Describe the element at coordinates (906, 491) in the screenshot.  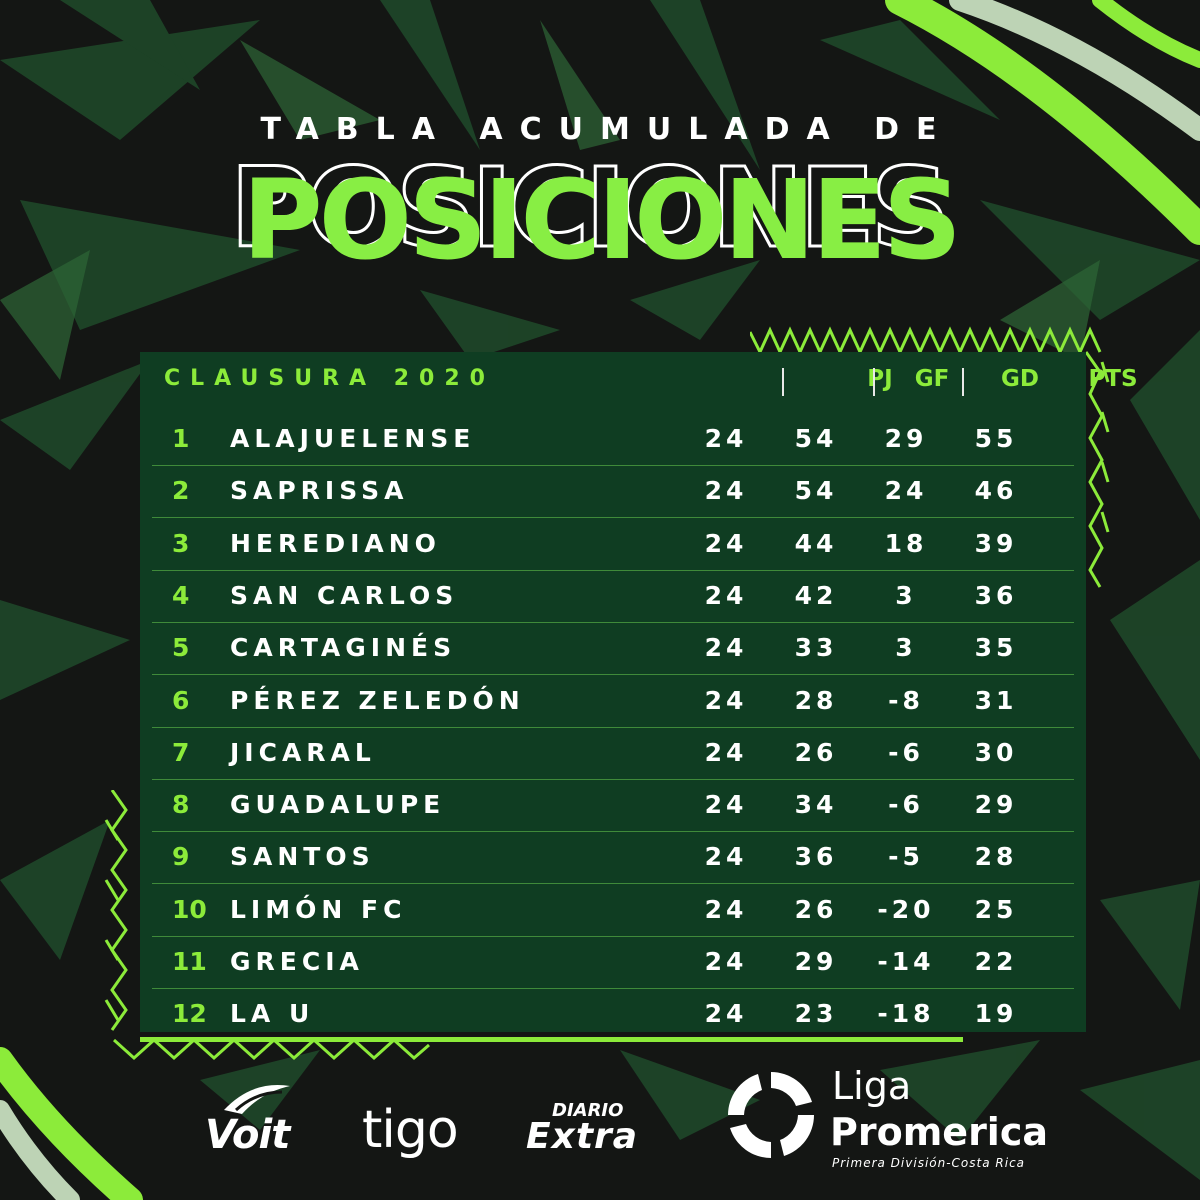
I see `cell-gd: 24` at that location.